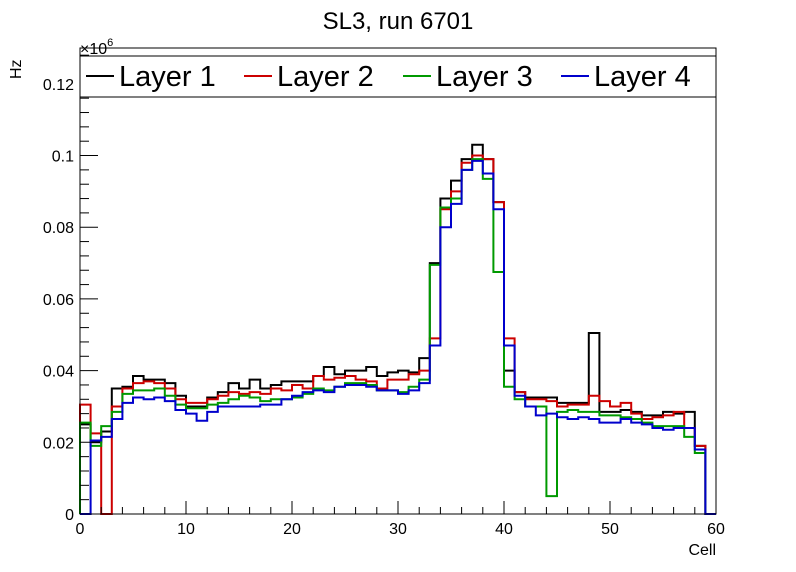  What do you see at coordinates (702, 550) in the screenshot?
I see `x-axis-label: Cell` at bounding box center [702, 550].